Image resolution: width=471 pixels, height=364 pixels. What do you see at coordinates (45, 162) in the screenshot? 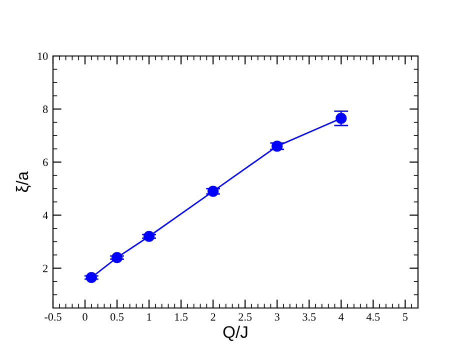
I see `y-tick-label: 6` at bounding box center [45, 162].